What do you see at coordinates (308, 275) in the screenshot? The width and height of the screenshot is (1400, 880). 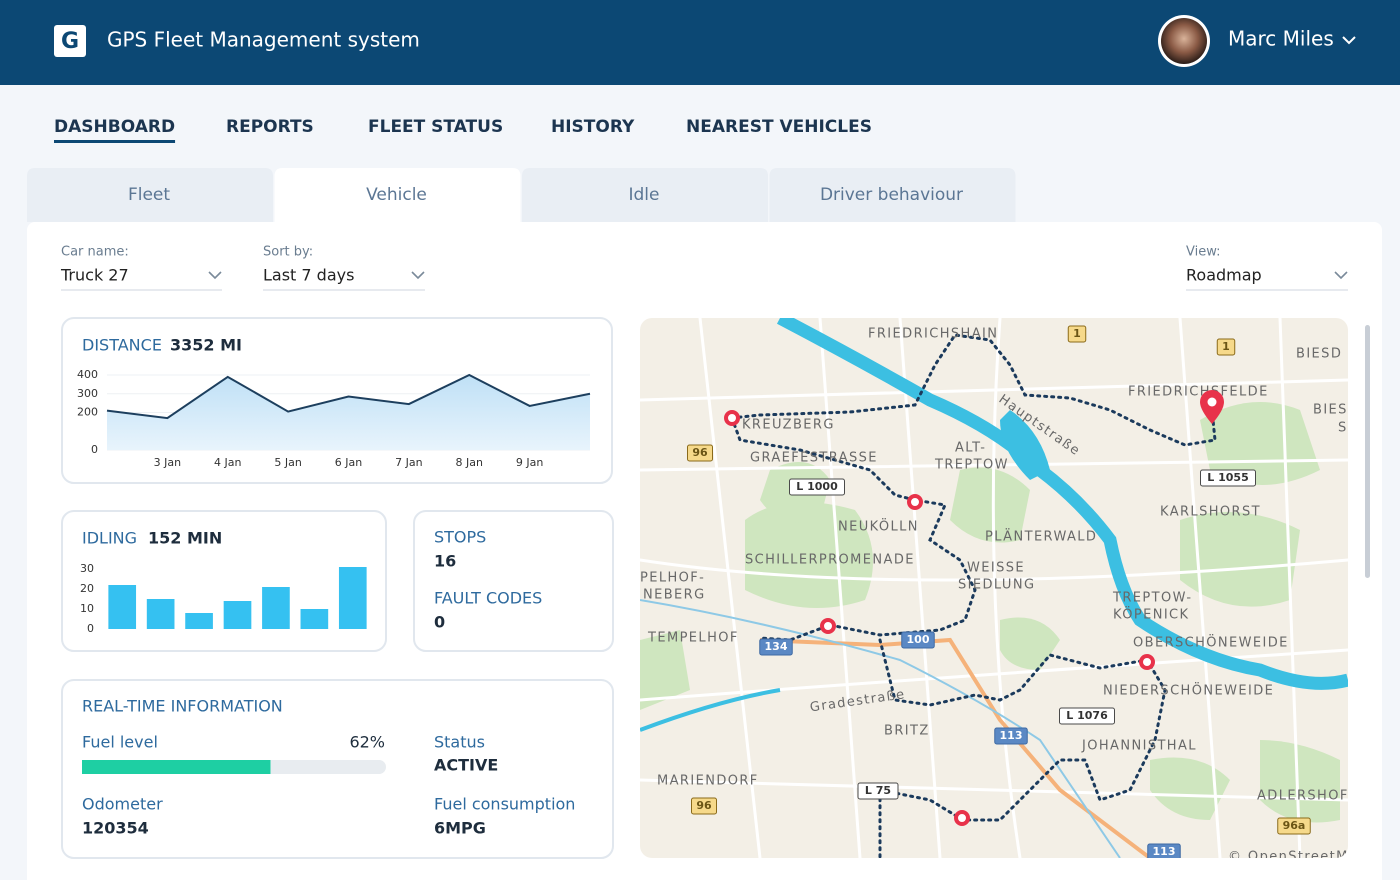 I see `filter-value: Last 7 days` at bounding box center [308, 275].